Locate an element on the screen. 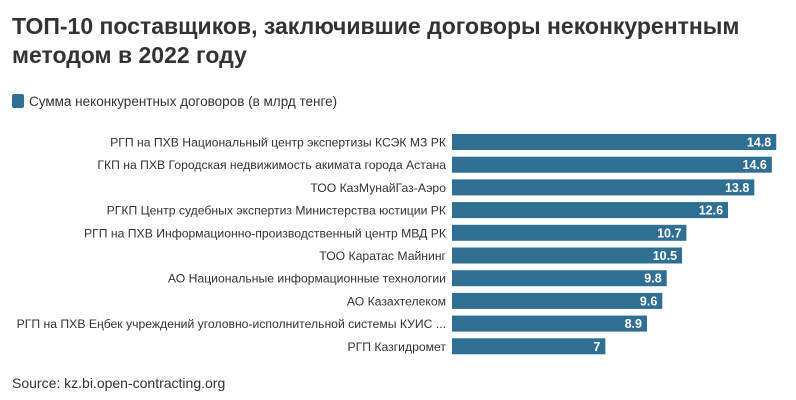 This screenshot has height=400, width=796. value-label: 10.5 is located at coordinates (665, 256).